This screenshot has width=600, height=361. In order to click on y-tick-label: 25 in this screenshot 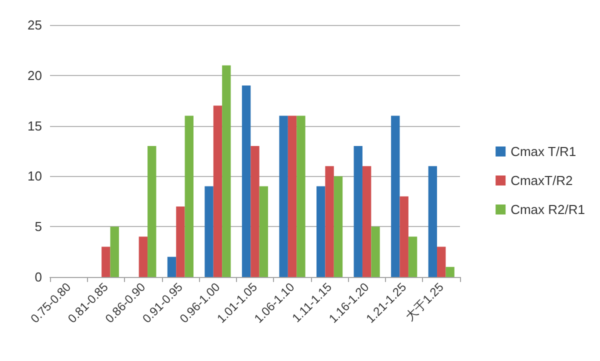, I will do `click(35, 25)`.